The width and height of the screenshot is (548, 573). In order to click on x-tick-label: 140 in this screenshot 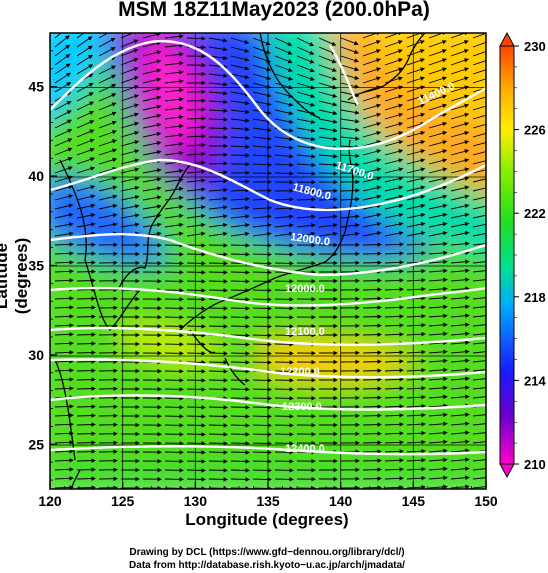, I will do `click(341, 501)`.